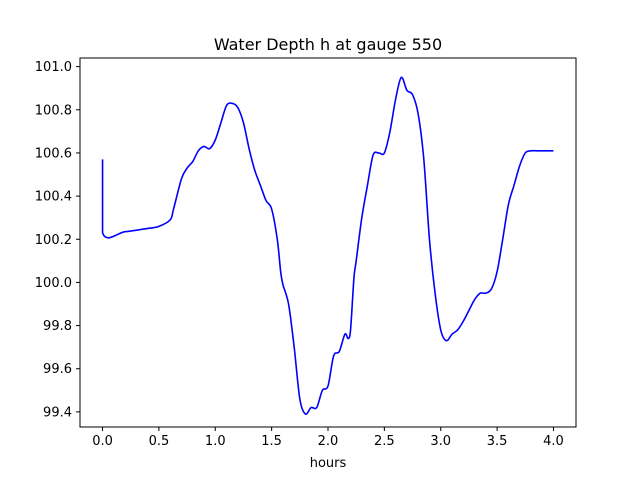 Image resolution: width=640 pixels, height=480 pixels. Describe the element at coordinates (159, 441) in the screenshot. I see `x-tick-label: 0.5` at that location.